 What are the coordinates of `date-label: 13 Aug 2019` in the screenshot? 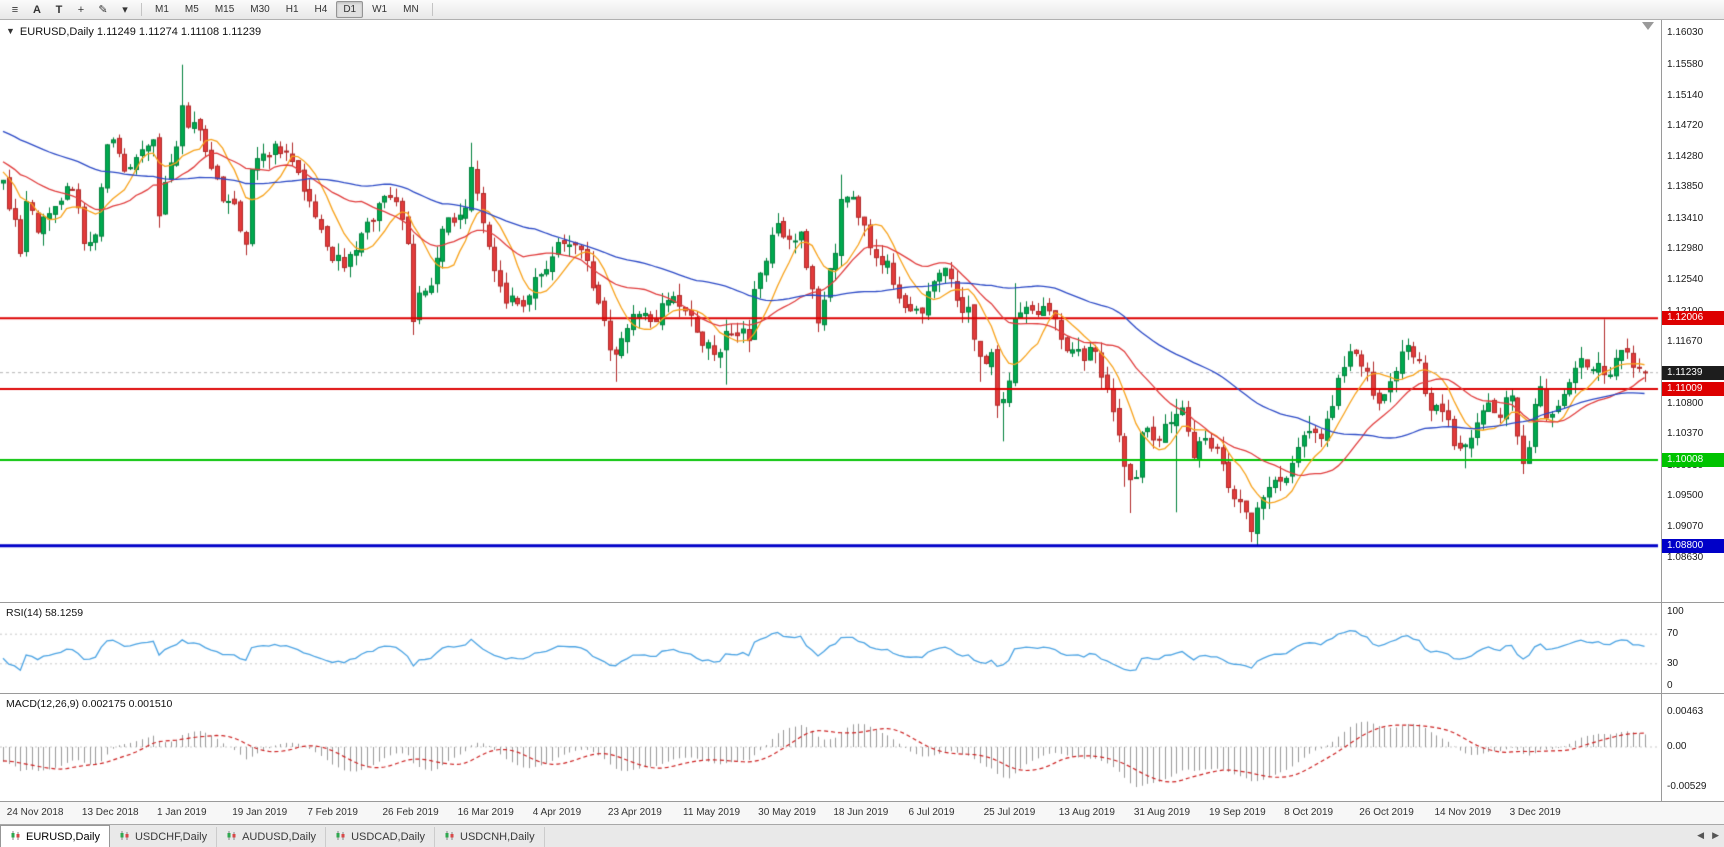 It's located at (1086, 812).